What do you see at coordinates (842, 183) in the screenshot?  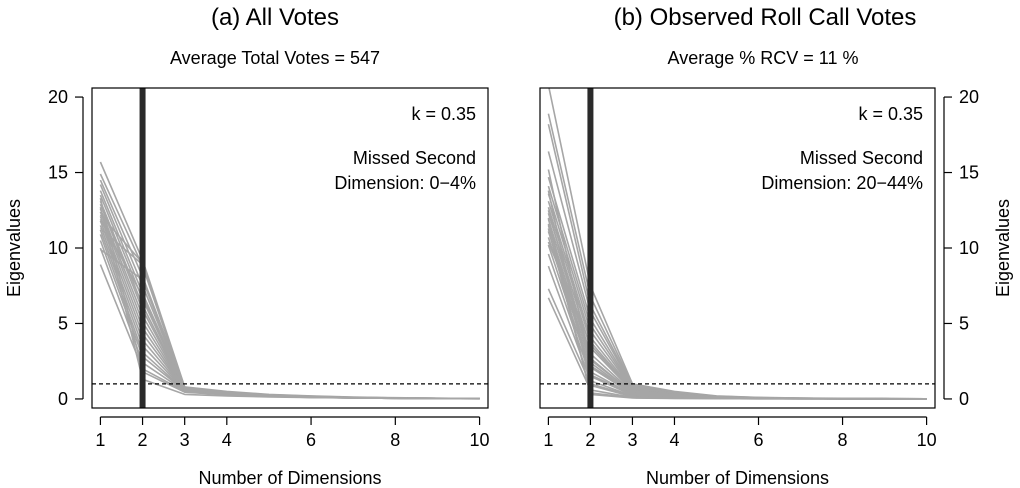 I see `missed-dimension-annotation: Dimension: 20−44%` at bounding box center [842, 183].